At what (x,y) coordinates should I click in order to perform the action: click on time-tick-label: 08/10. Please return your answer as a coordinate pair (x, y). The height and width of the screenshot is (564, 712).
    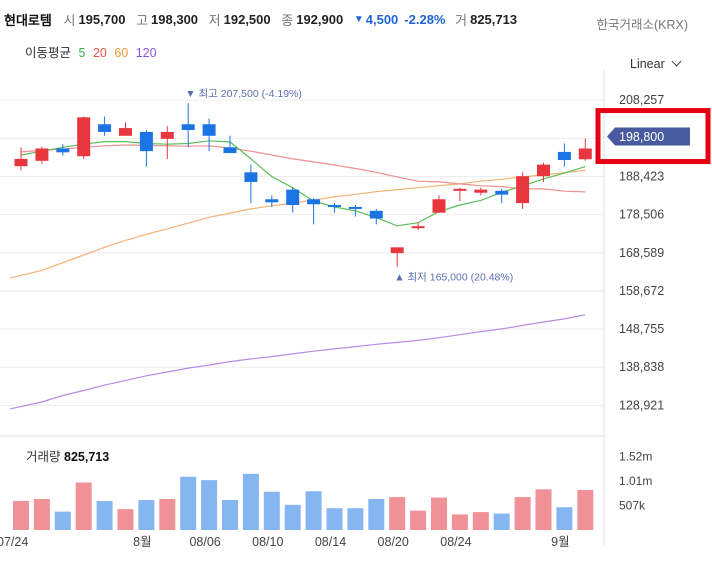
    Looking at the image, I should click on (267, 542).